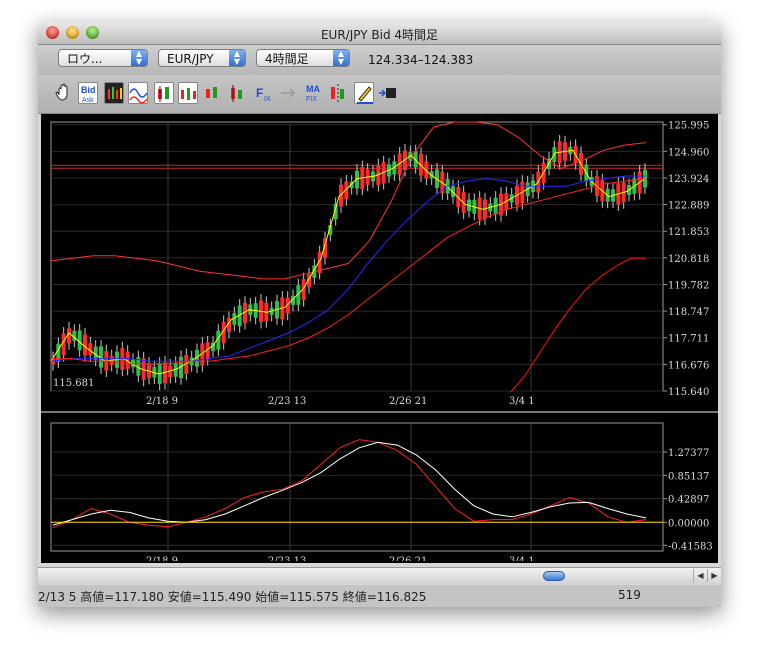 Image resolution: width=759 pixels, height=657 pixels. I want to click on y-tick-label: -0.41583, so click(690, 546).